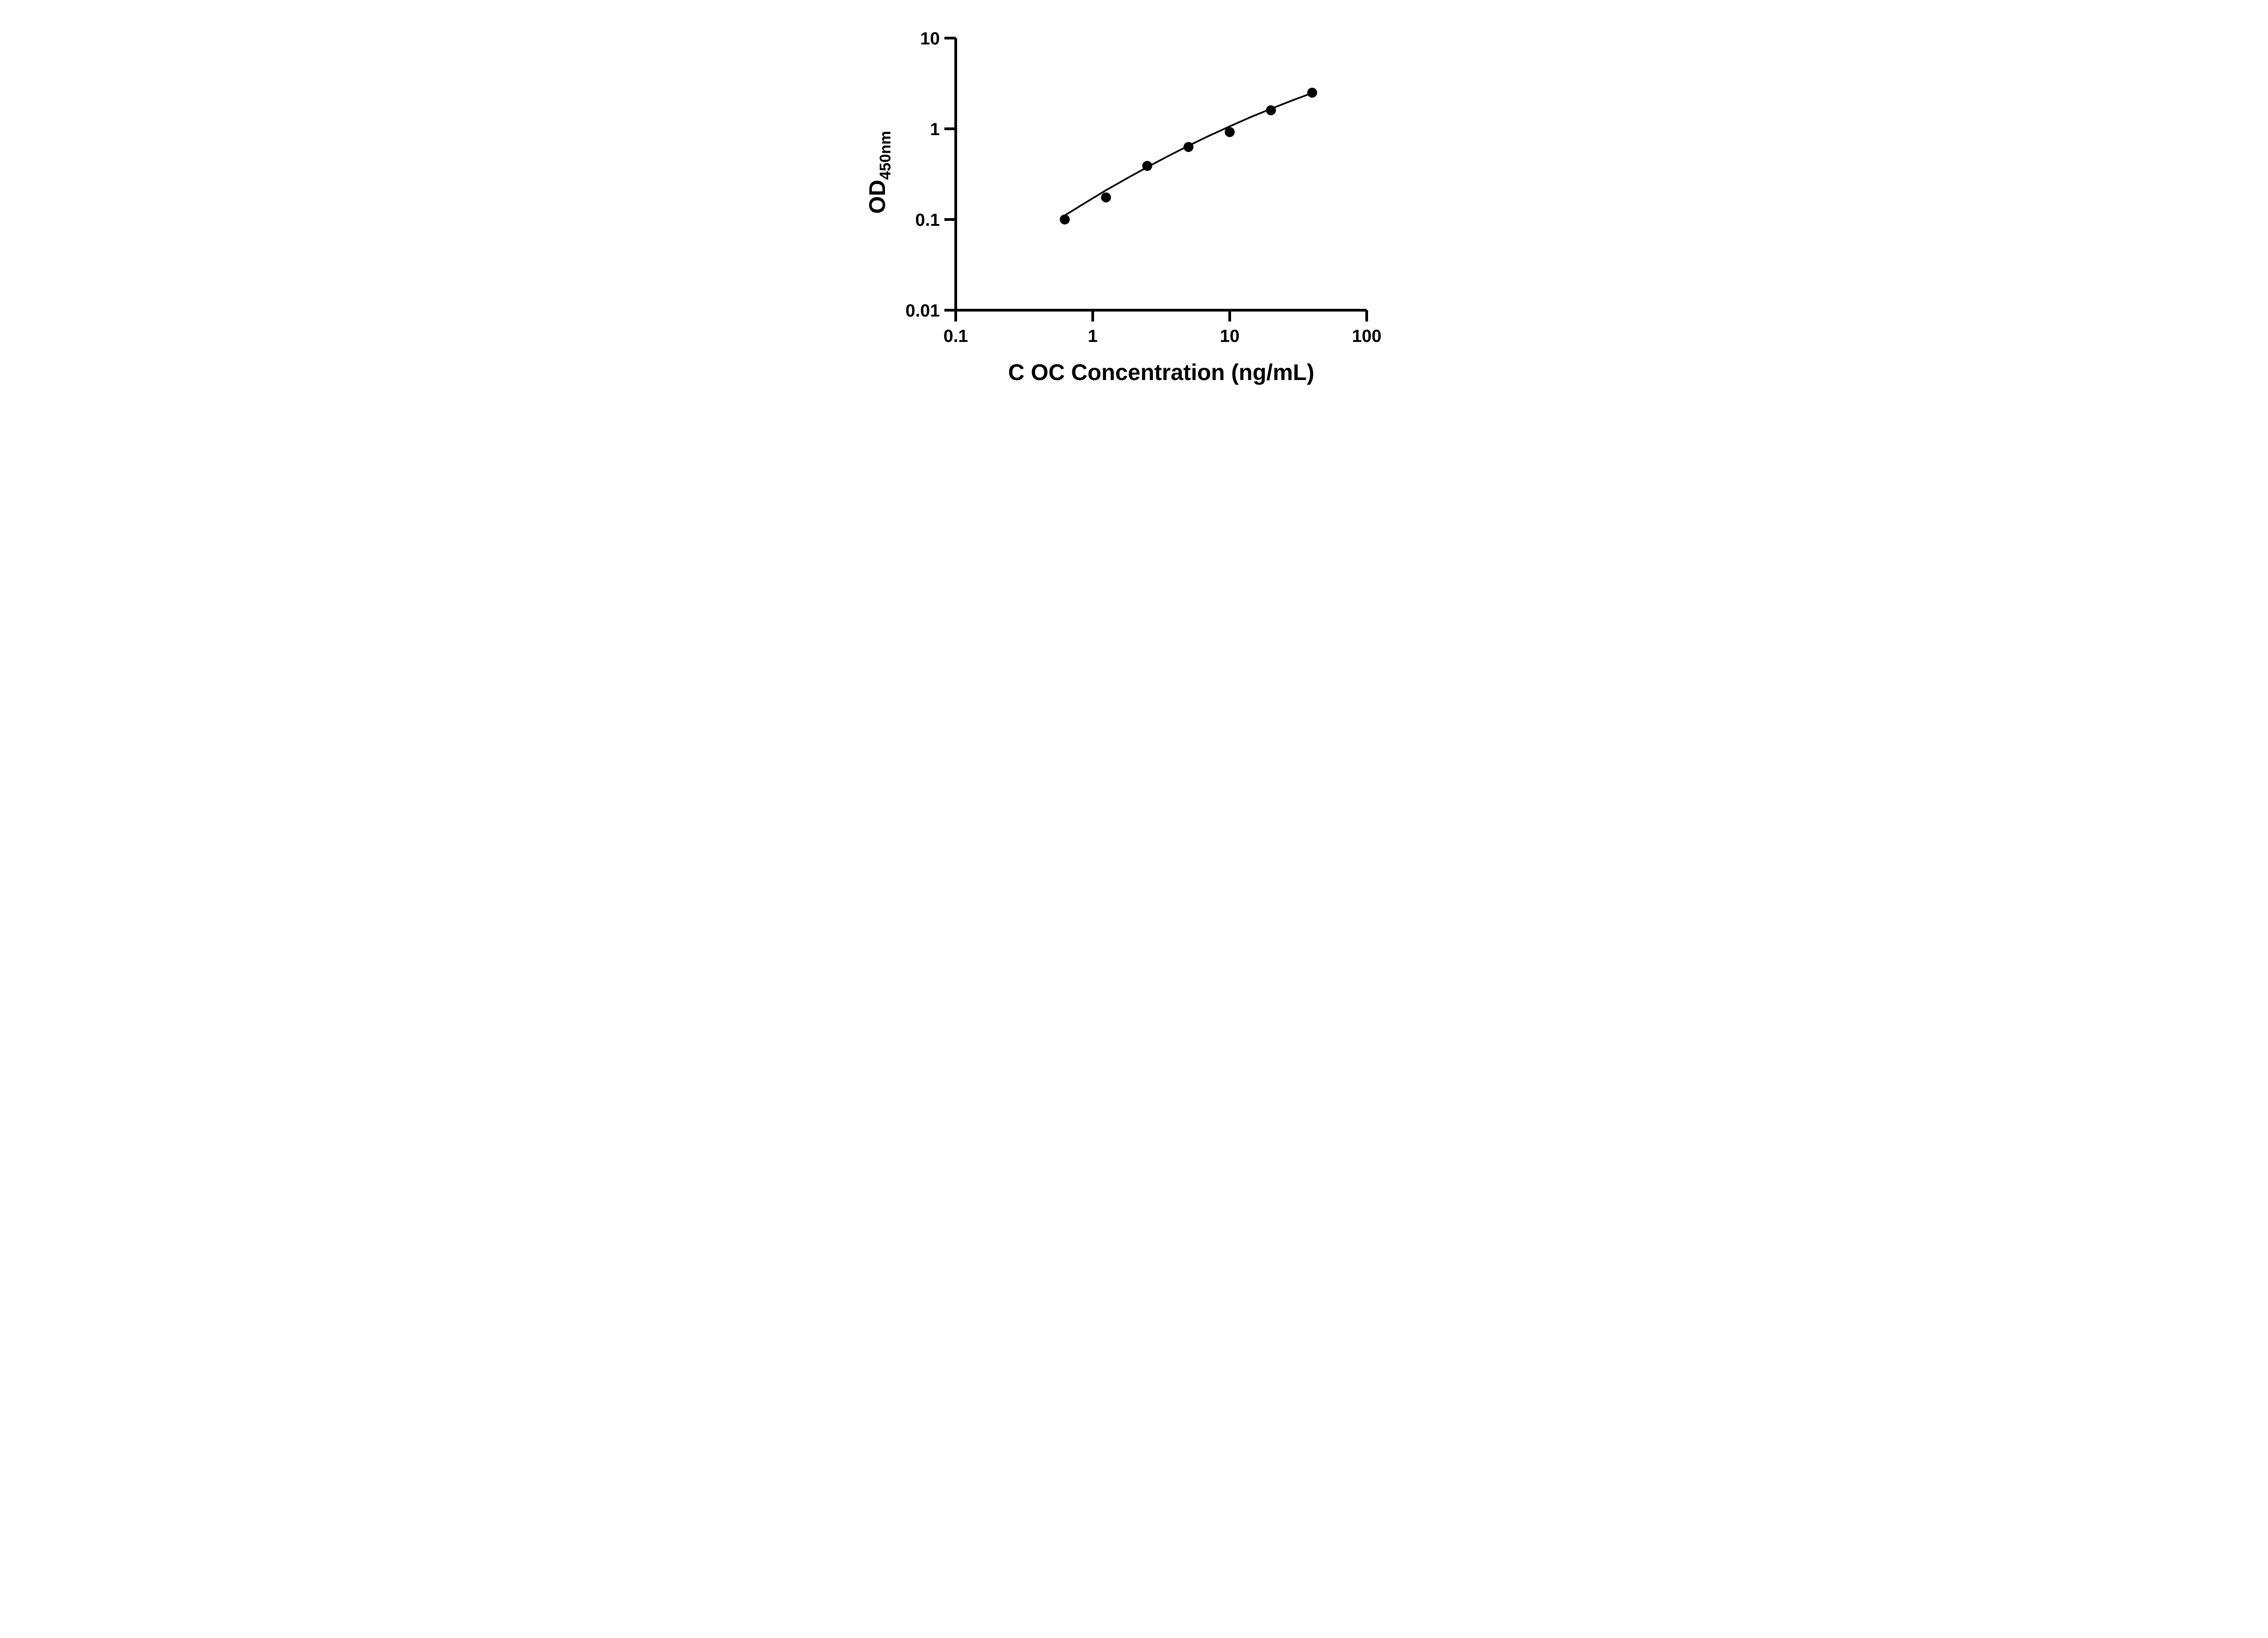  What do you see at coordinates (1188, 156) in the screenshot?
I see `data-points` at bounding box center [1188, 156].